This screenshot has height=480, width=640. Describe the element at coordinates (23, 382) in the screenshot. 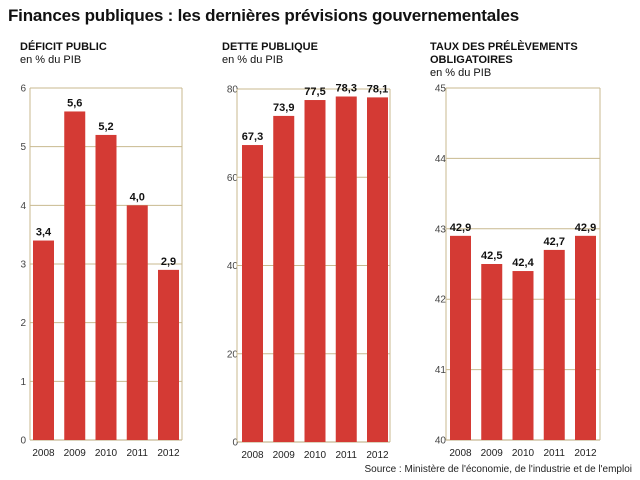

I see `deficit-y-tick-label: 1` at that location.